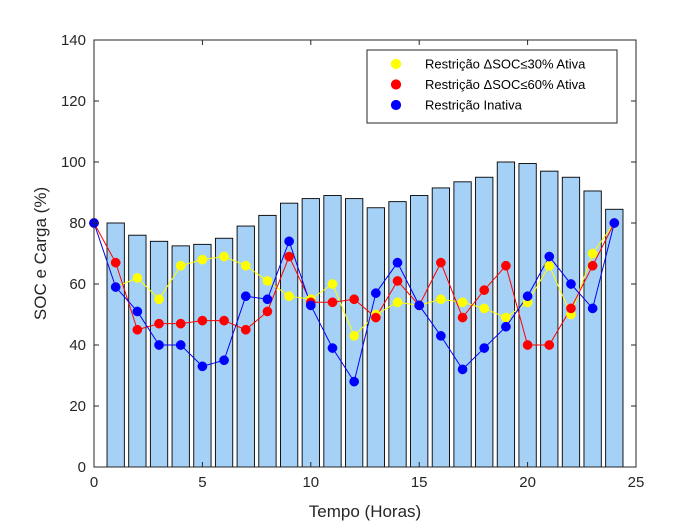 This screenshot has height=525, width=700. I want to click on legend-label-2: Restrição ΔSOC≤60% Ativa, so click(505, 84).